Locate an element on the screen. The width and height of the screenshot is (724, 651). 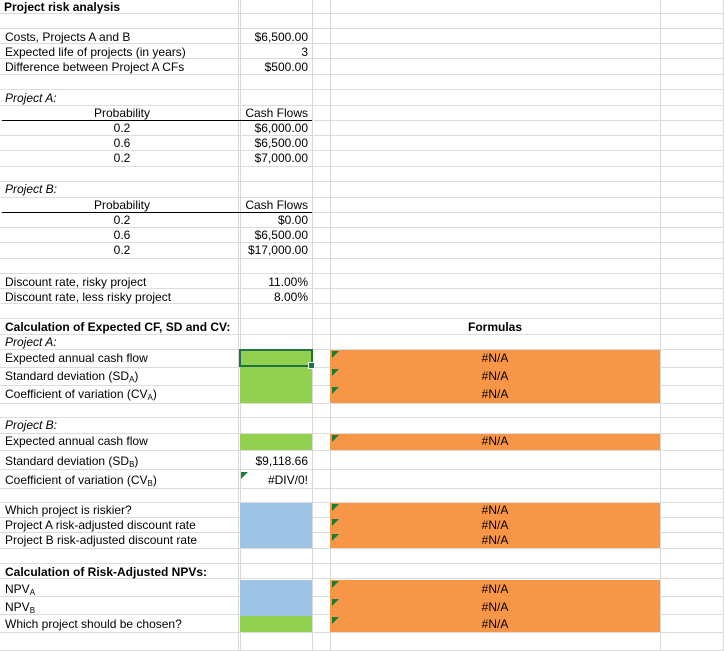
discount-risky-value: 11.00% is located at coordinates (288, 282).